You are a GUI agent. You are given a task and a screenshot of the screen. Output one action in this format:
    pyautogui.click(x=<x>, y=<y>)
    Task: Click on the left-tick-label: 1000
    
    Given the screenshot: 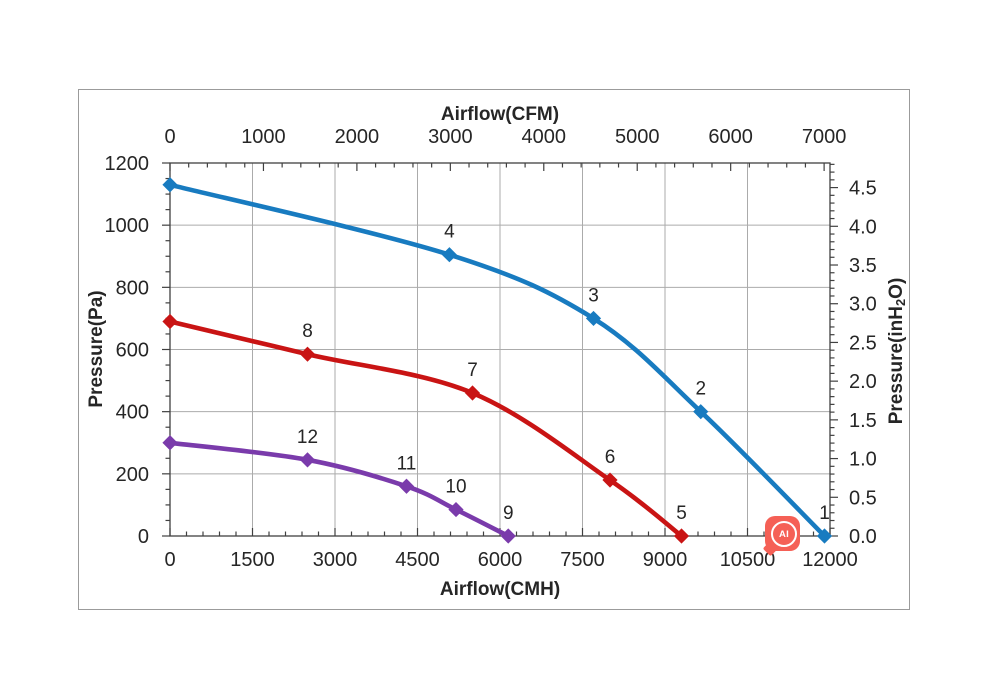 What is the action you would take?
    pyautogui.click(x=127, y=226)
    